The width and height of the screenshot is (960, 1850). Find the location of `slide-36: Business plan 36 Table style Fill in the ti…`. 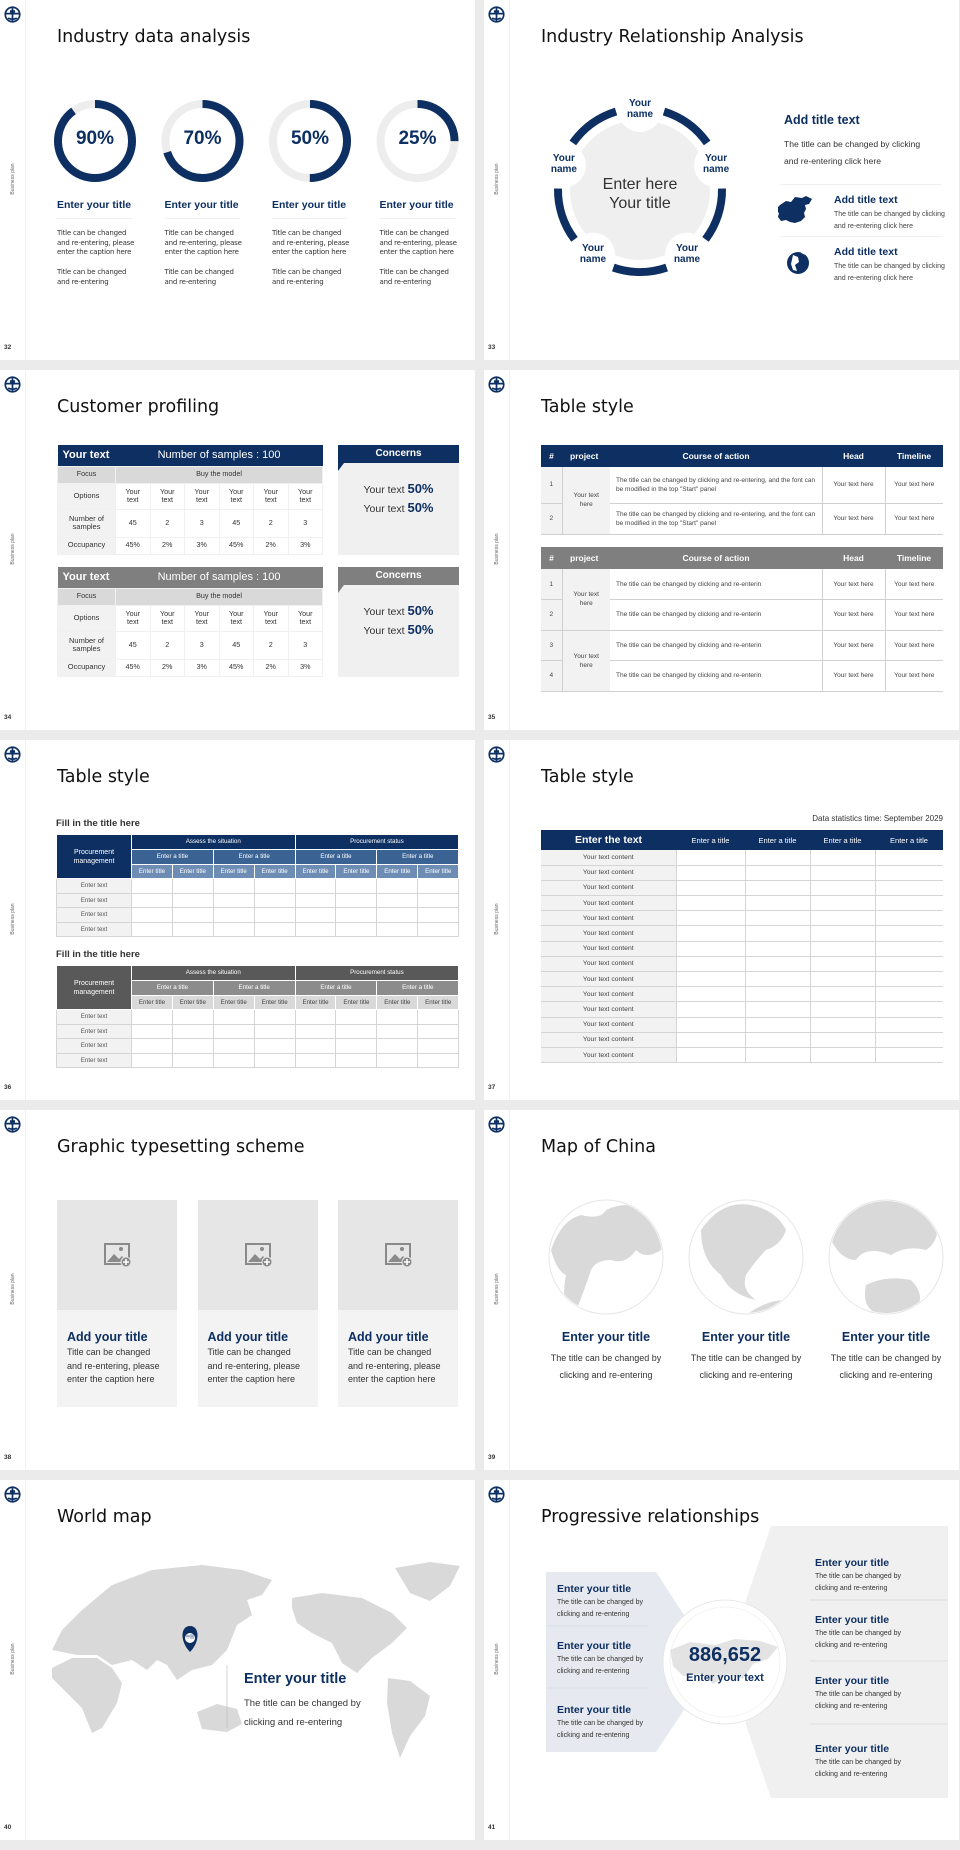

slide-36: Business plan 36 Table style Fill in the ti… is located at coordinates (237, 920).